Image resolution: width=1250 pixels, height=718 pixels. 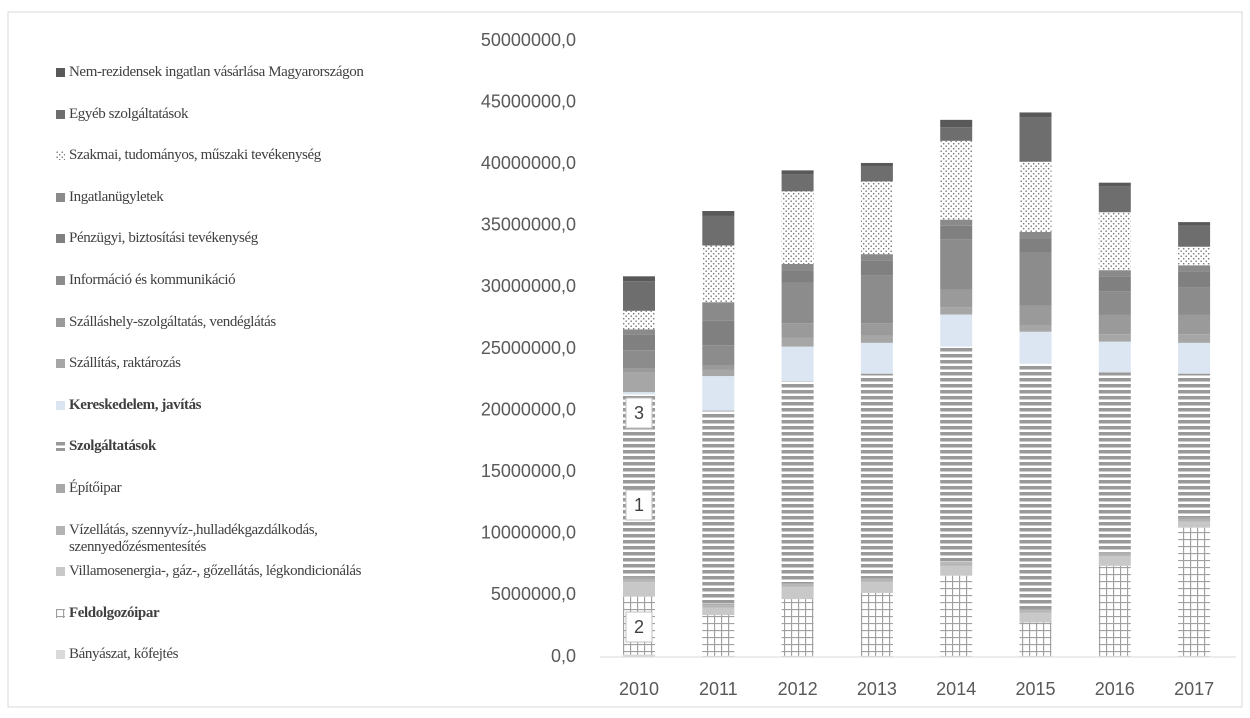 I want to click on x-tick-label: 2015, so click(x=1035, y=689).